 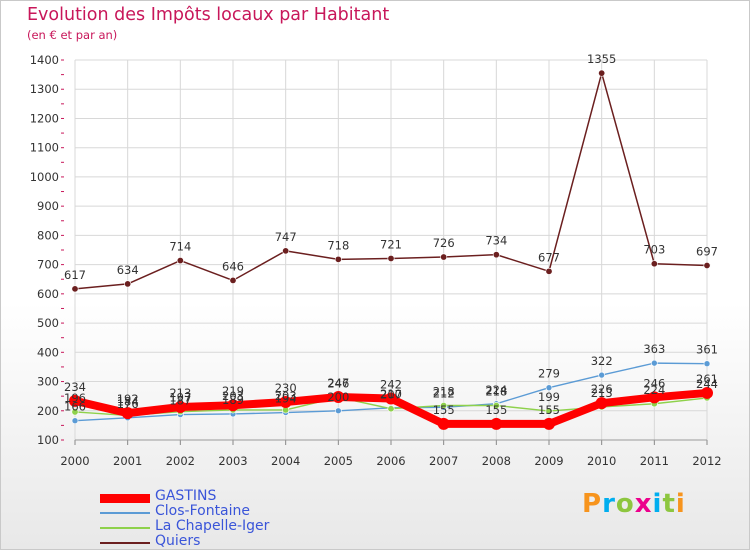 I want to click on x-tick-label: 2009, so click(x=548, y=461).